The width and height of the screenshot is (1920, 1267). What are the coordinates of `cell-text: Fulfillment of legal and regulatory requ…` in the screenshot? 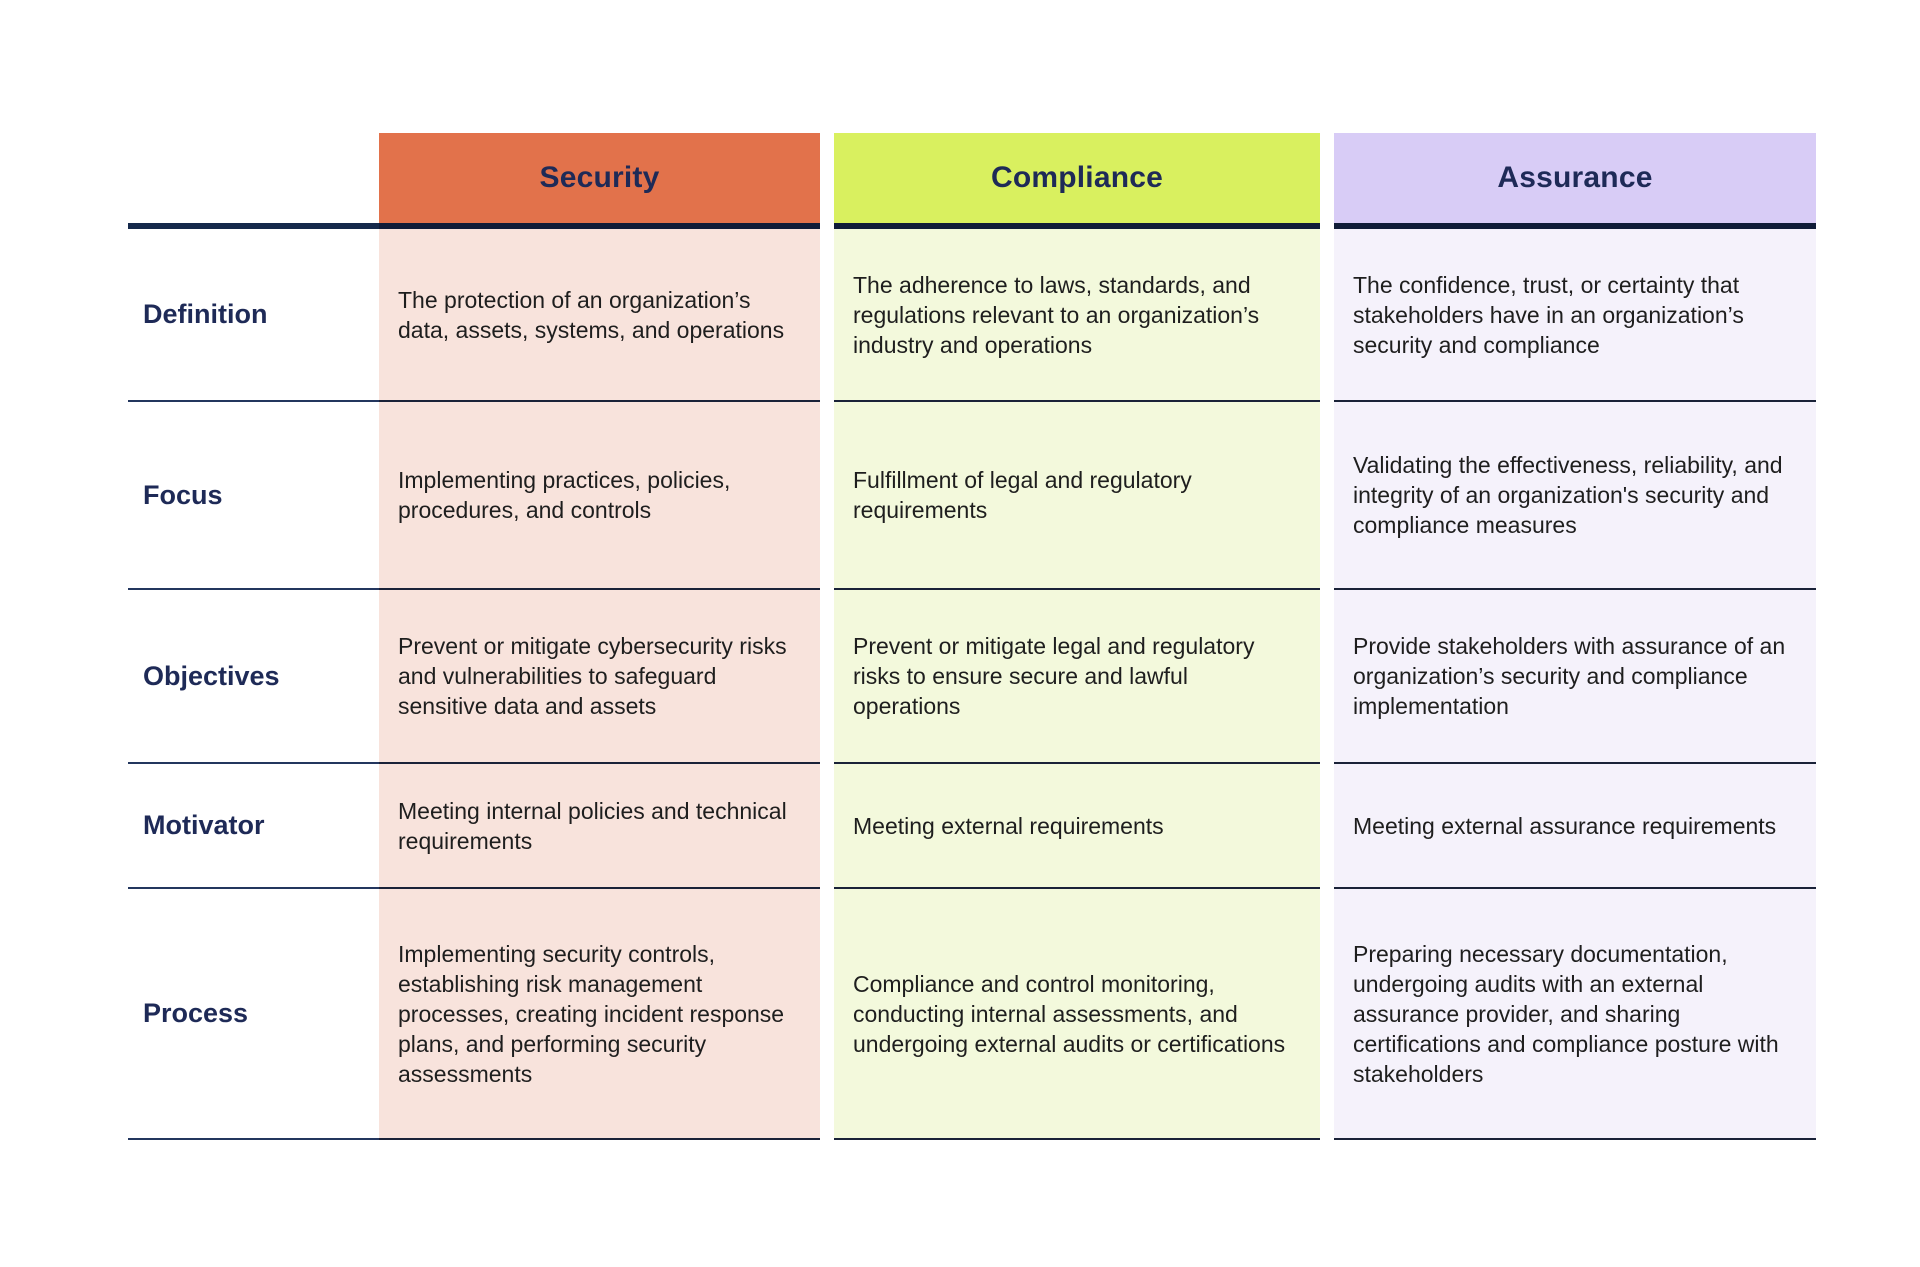 It's located at (1022, 495).